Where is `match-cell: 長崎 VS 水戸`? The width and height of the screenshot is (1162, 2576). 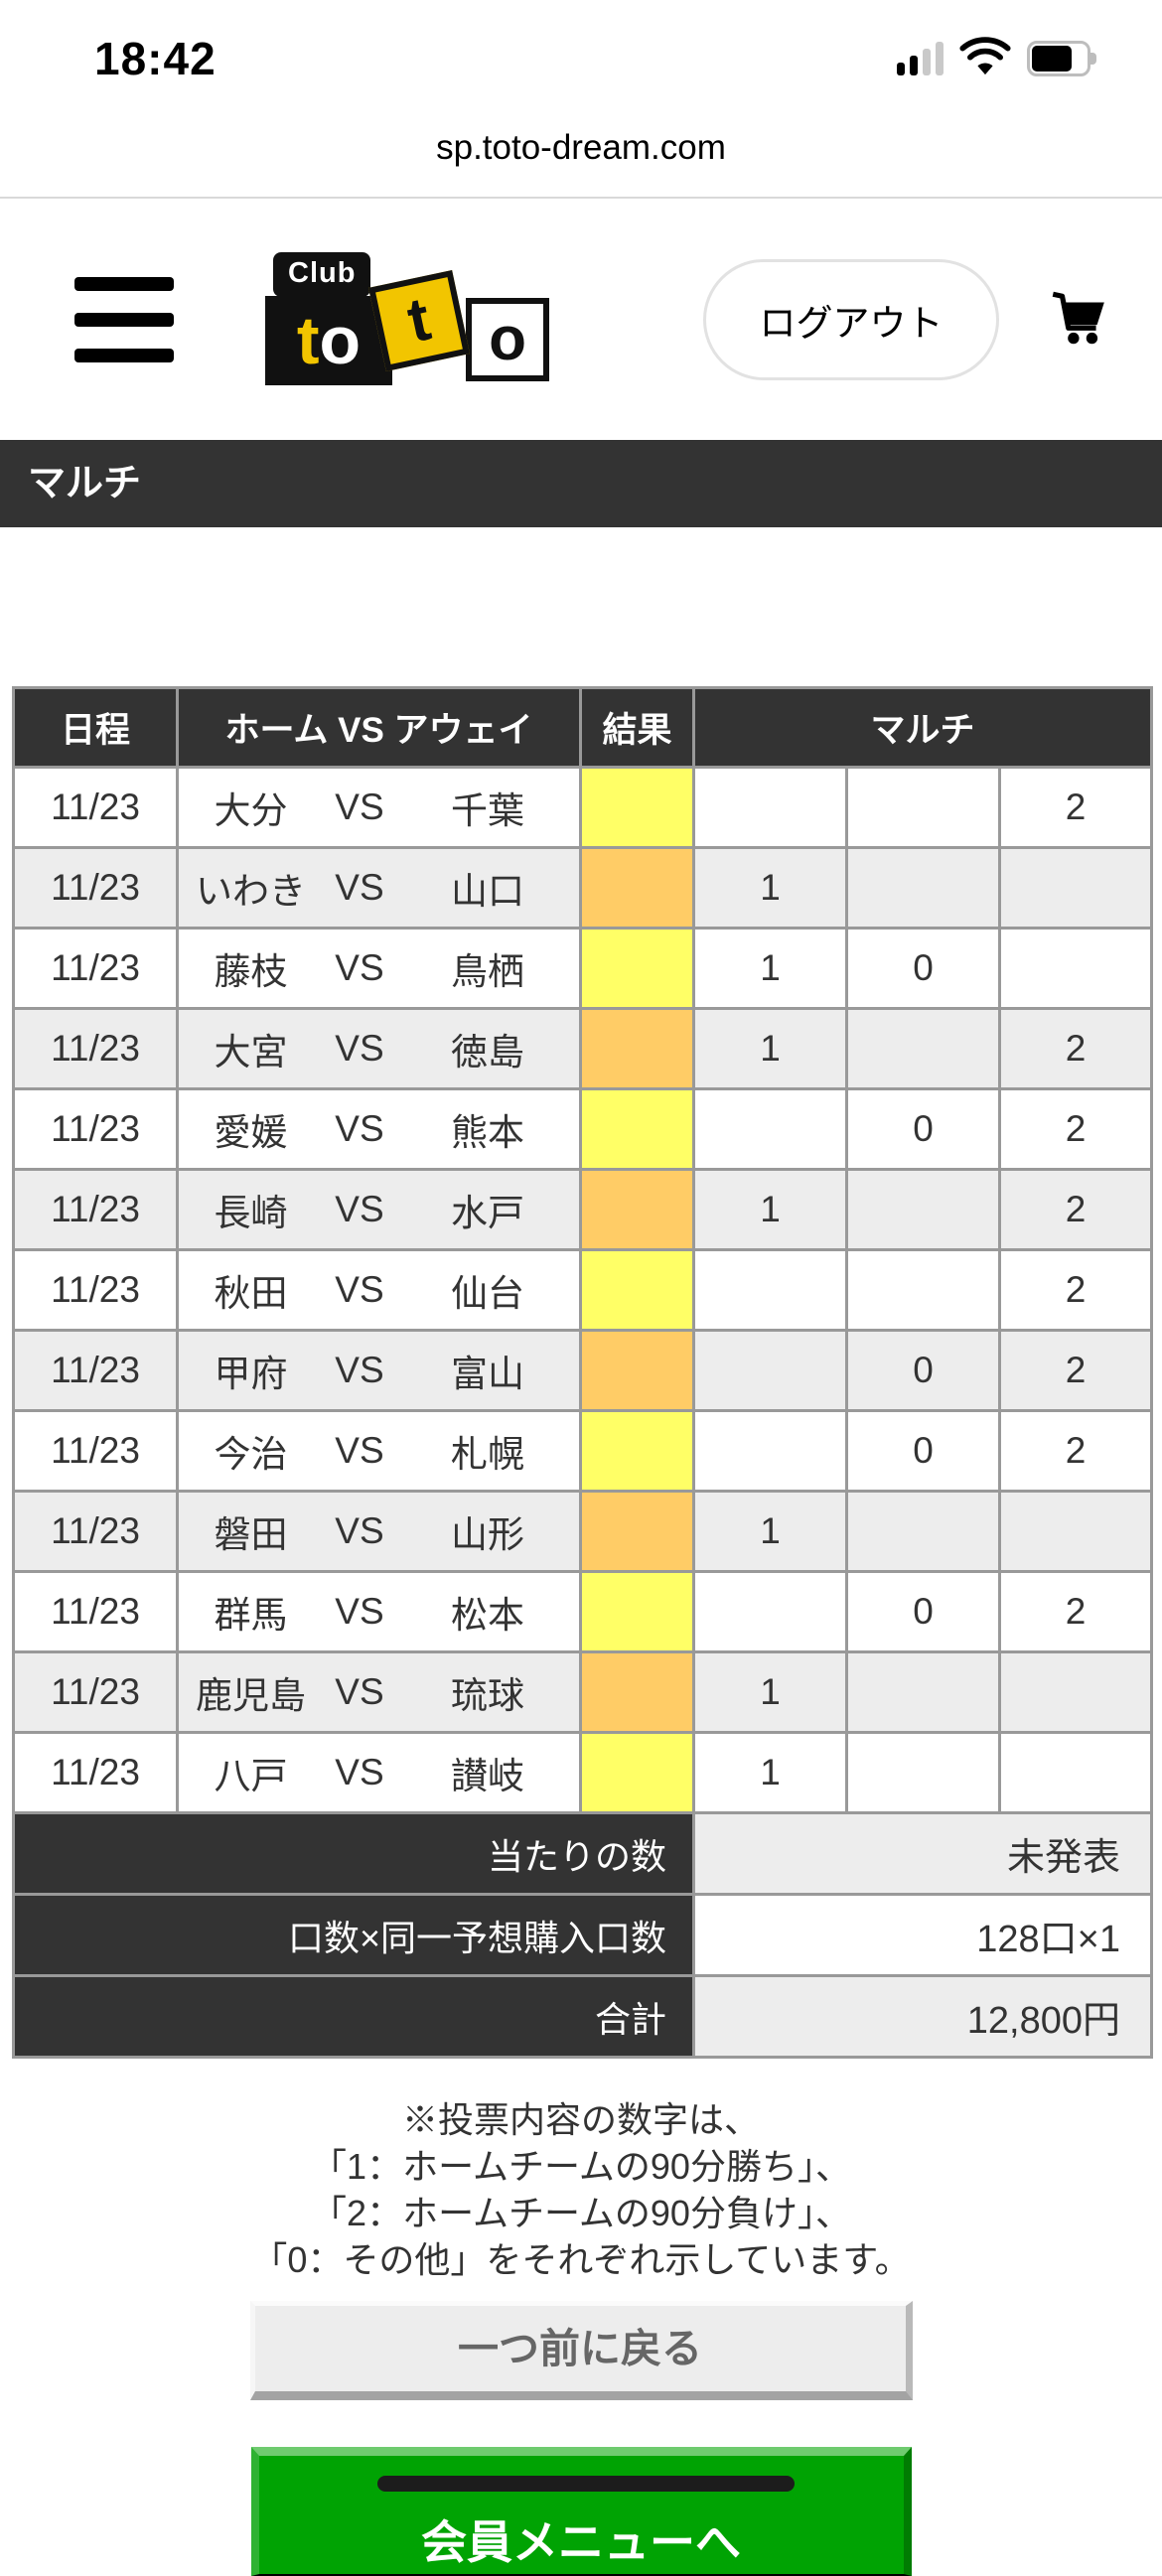
match-cell: 長崎 VS 水戸 is located at coordinates (379, 1210).